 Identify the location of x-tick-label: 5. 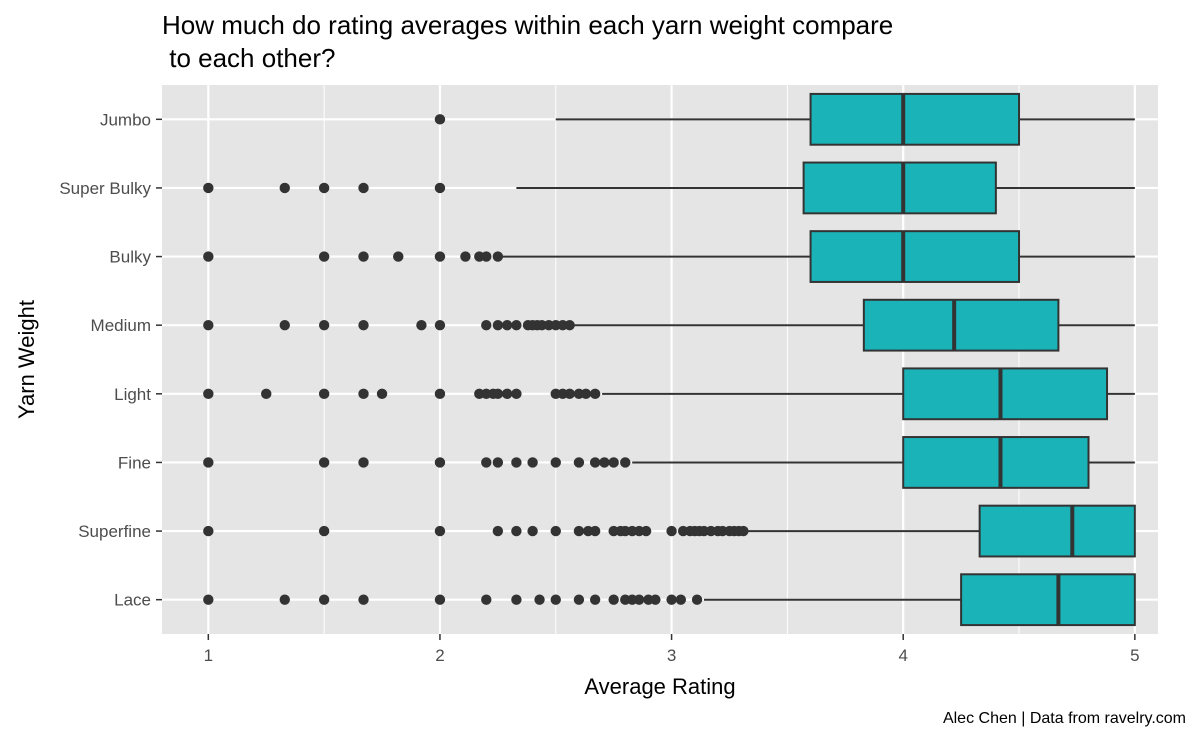
(1134, 655).